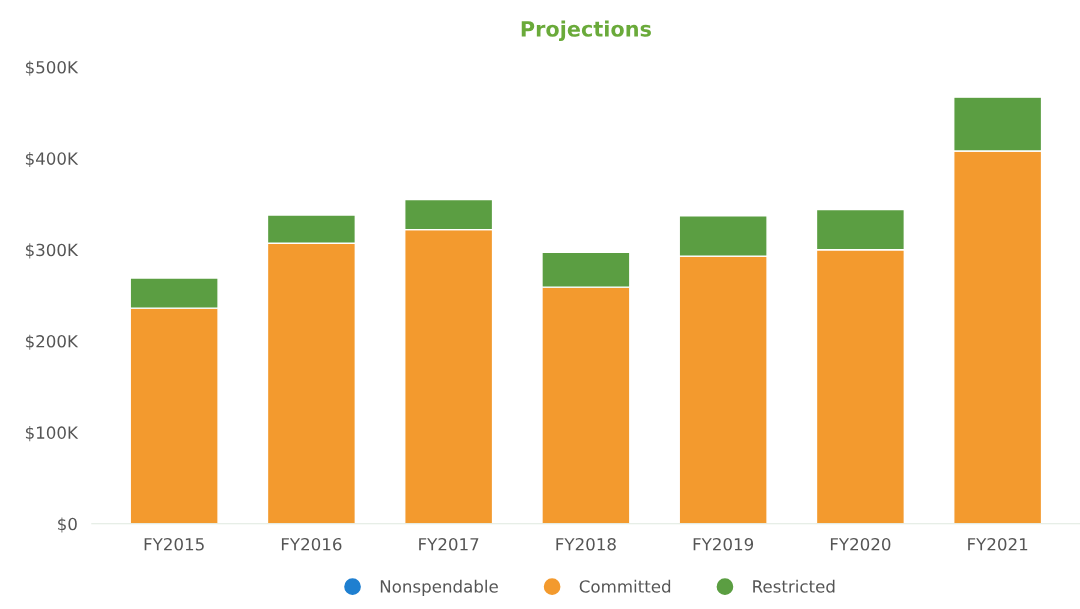 The width and height of the screenshot is (1080, 609). What do you see at coordinates (860, 544) in the screenshot?
I see `x-tick-label: FY2020` at bounding box center [860, 544].